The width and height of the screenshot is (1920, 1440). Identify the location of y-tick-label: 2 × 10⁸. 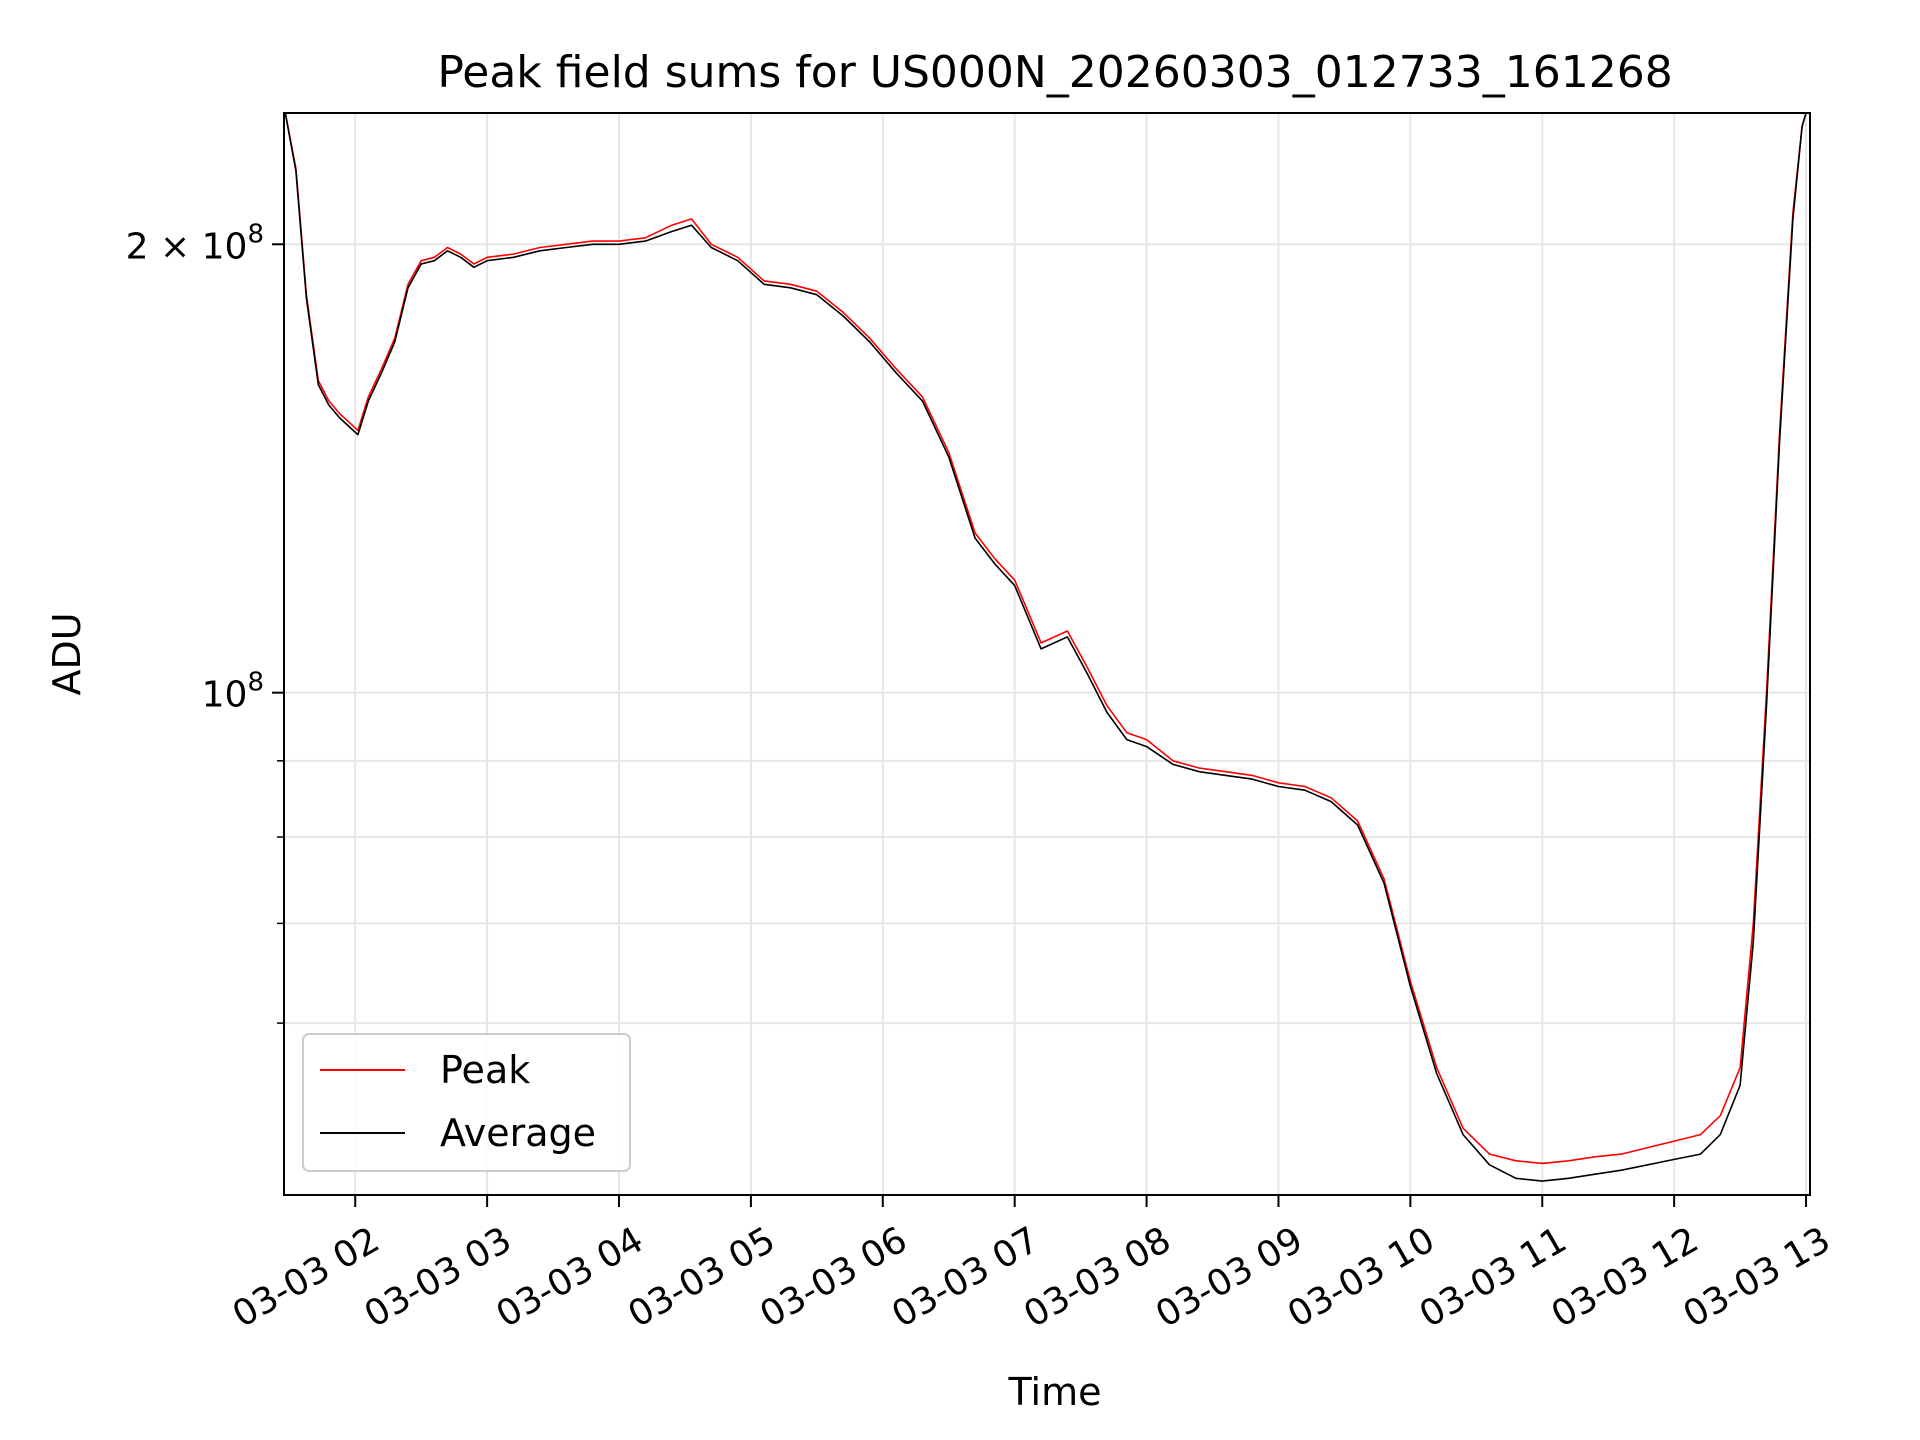
(195, 243).